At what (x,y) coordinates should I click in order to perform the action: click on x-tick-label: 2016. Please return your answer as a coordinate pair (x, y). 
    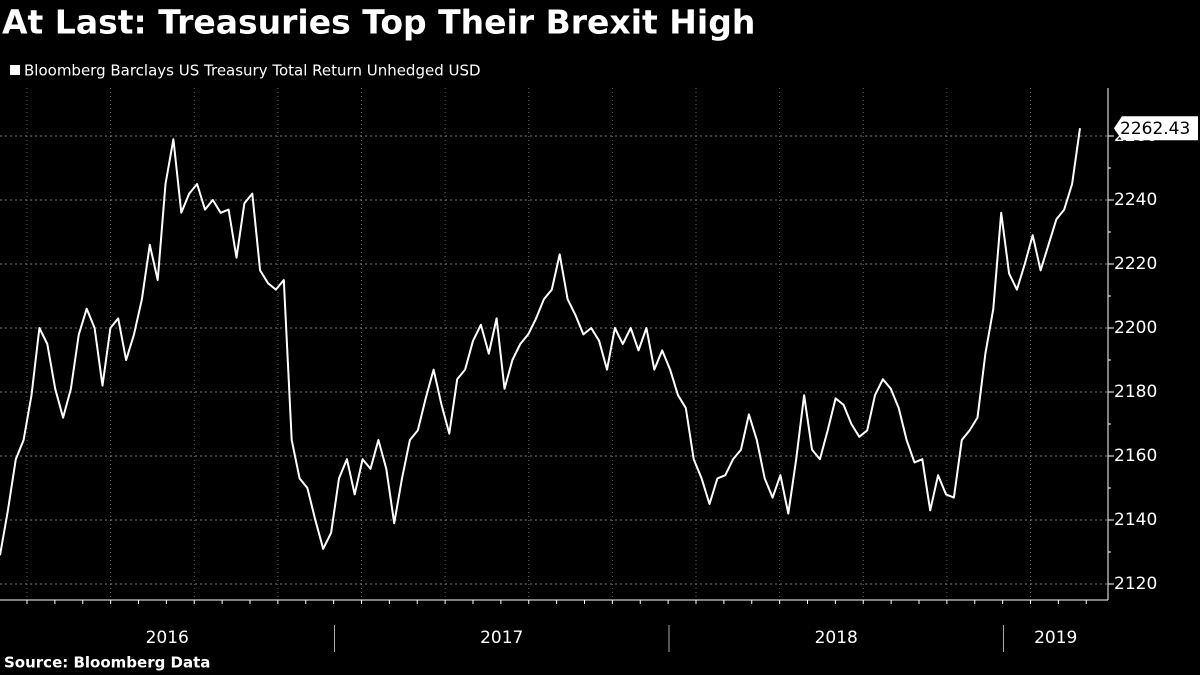
    Looking at the image, I should click on (167, 638).